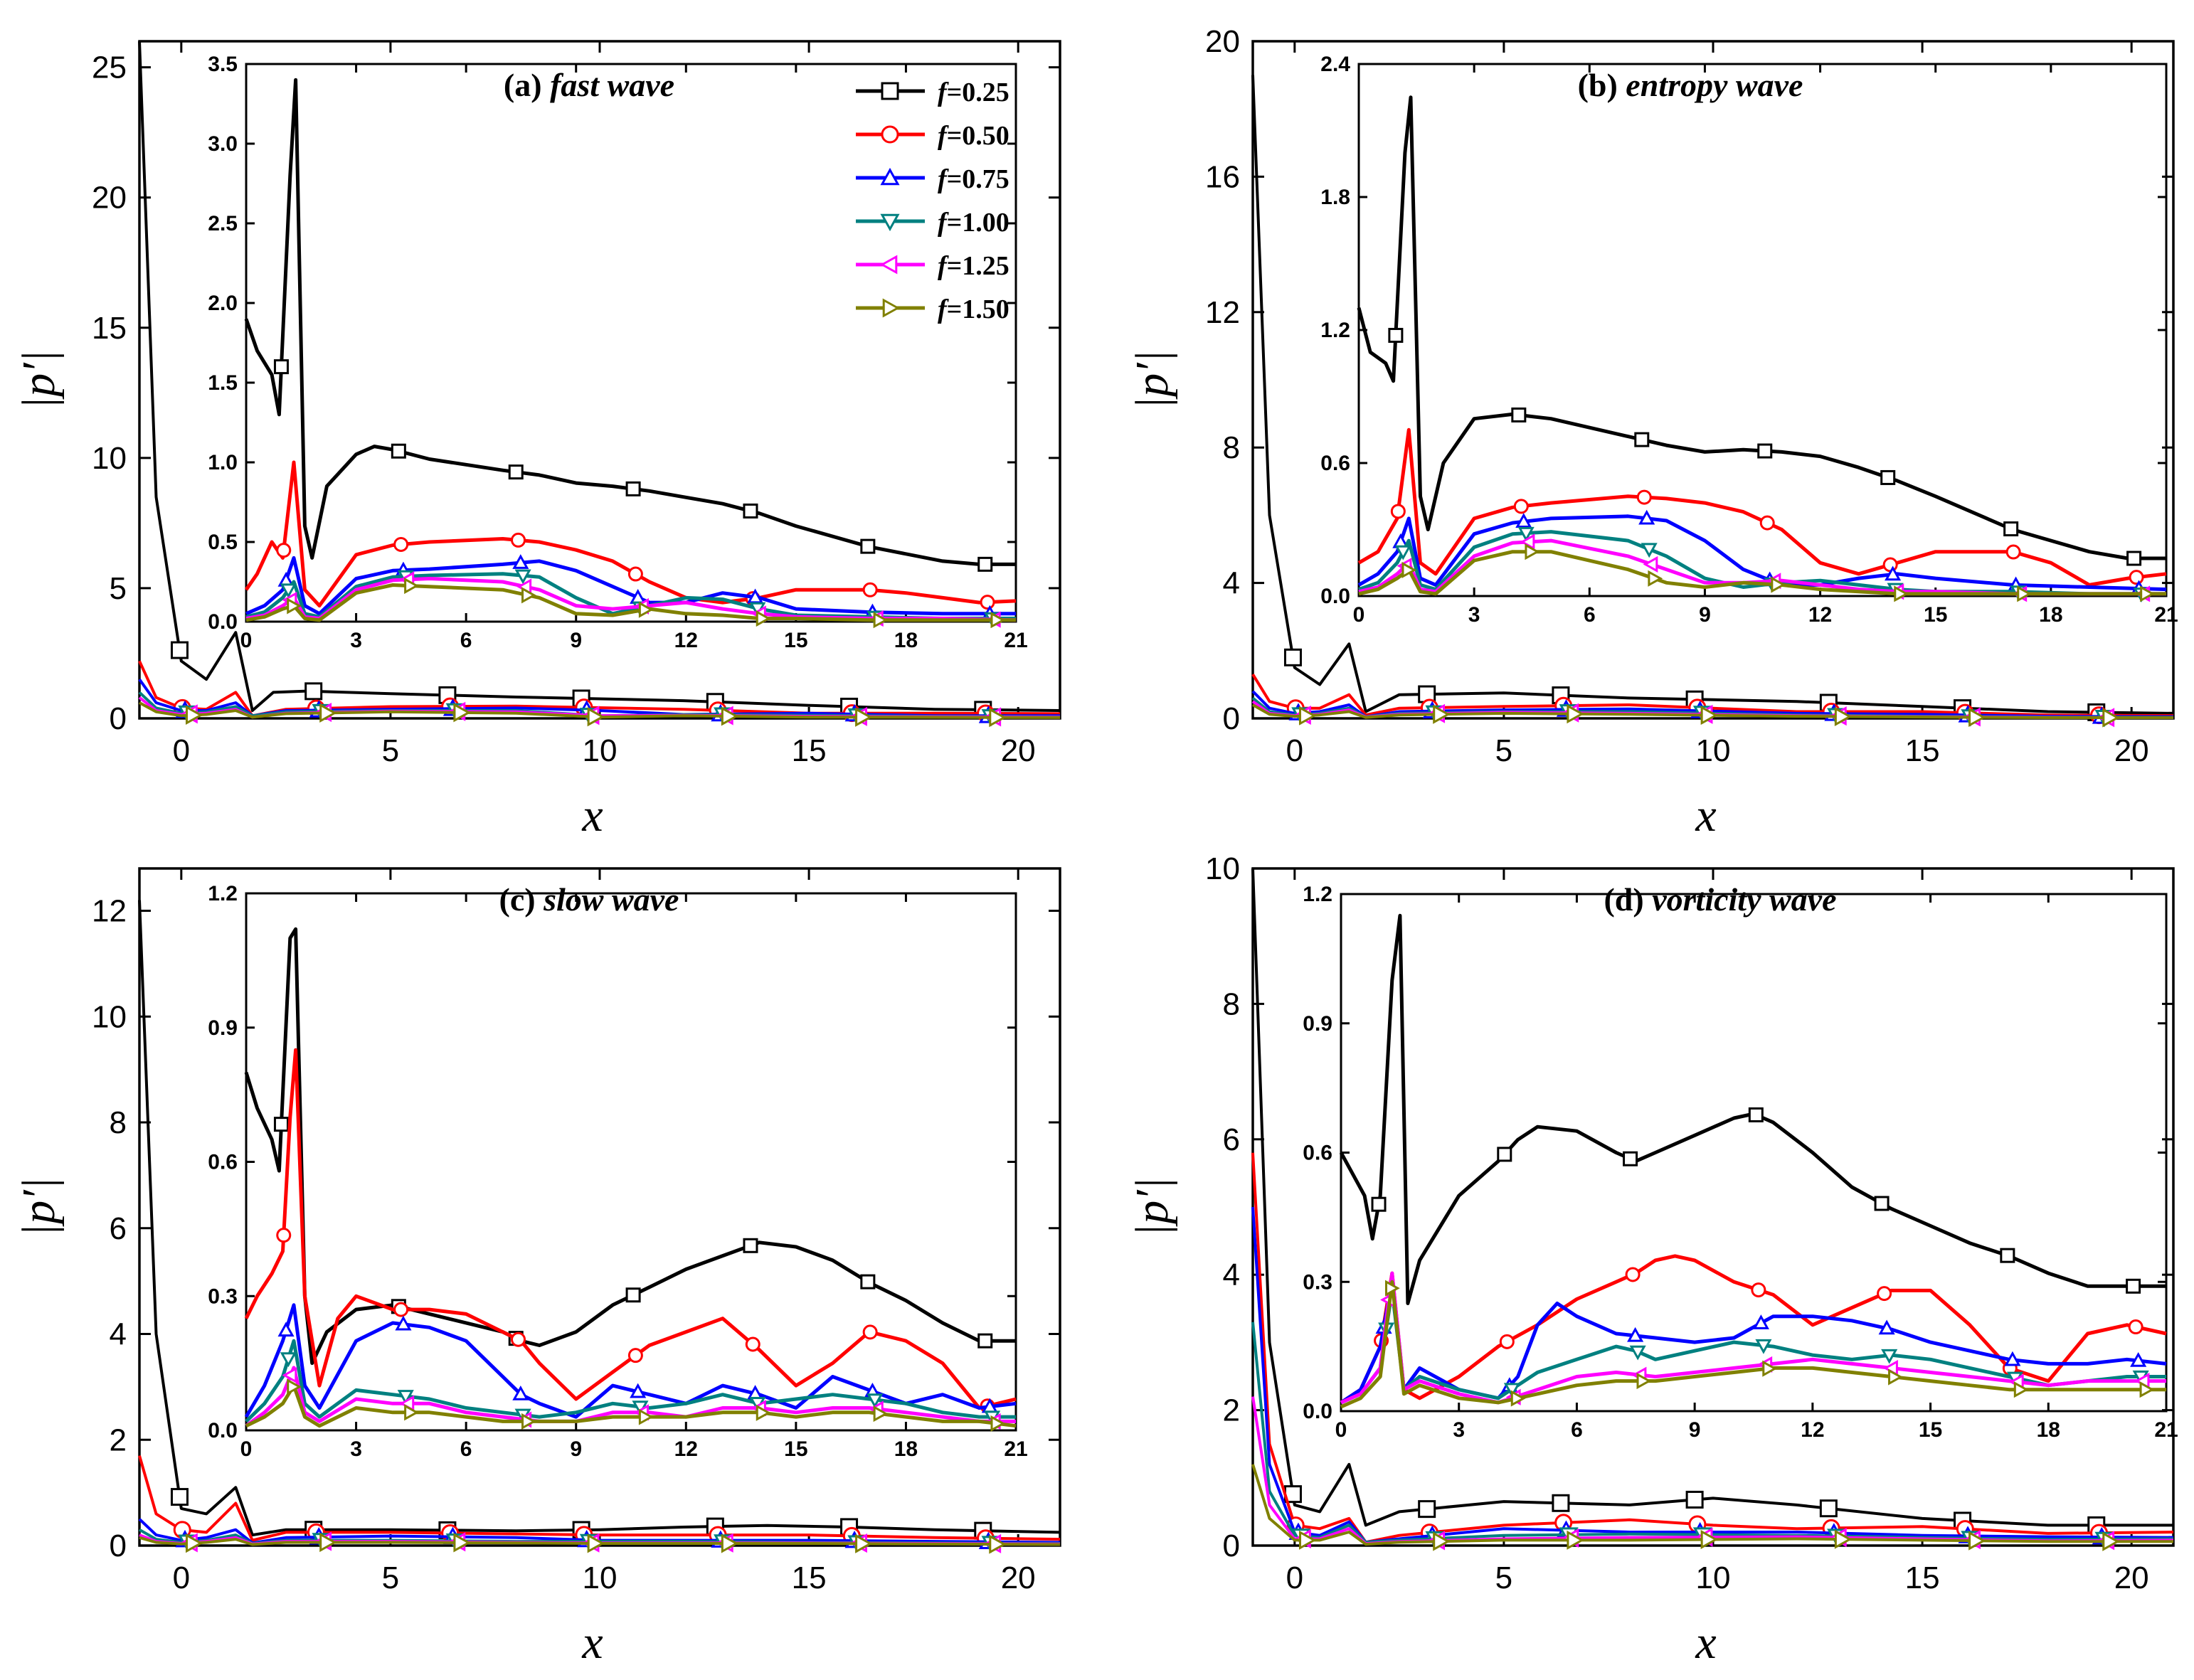 The height and width of the screenshot is (1680, 2194). Describe the element at coordinates (1222, 176) in the screenshot. I see `outer-y-tick-label: 16` at that location.